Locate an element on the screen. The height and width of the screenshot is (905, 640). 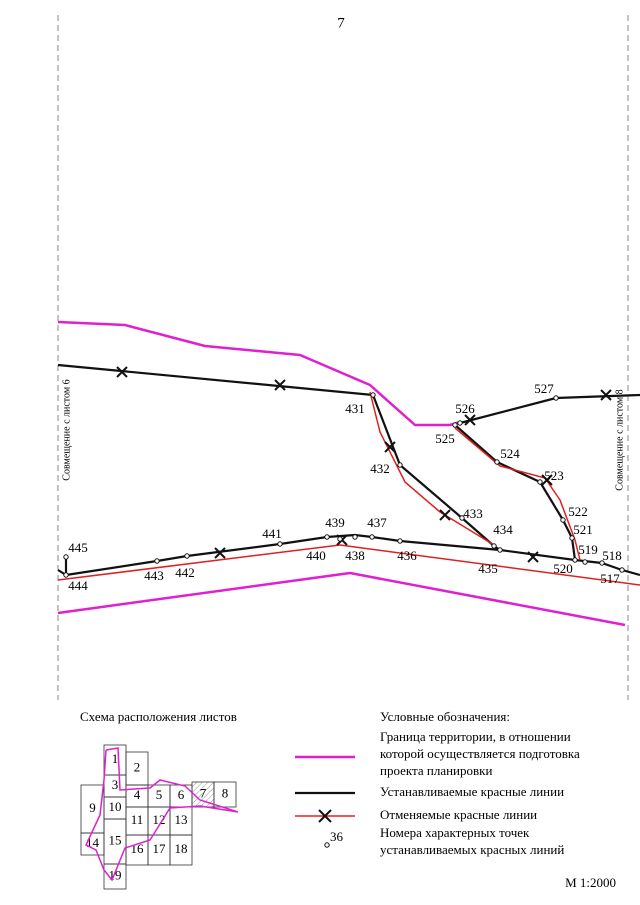
point-label: 520 is located at coordinates (563, 568).